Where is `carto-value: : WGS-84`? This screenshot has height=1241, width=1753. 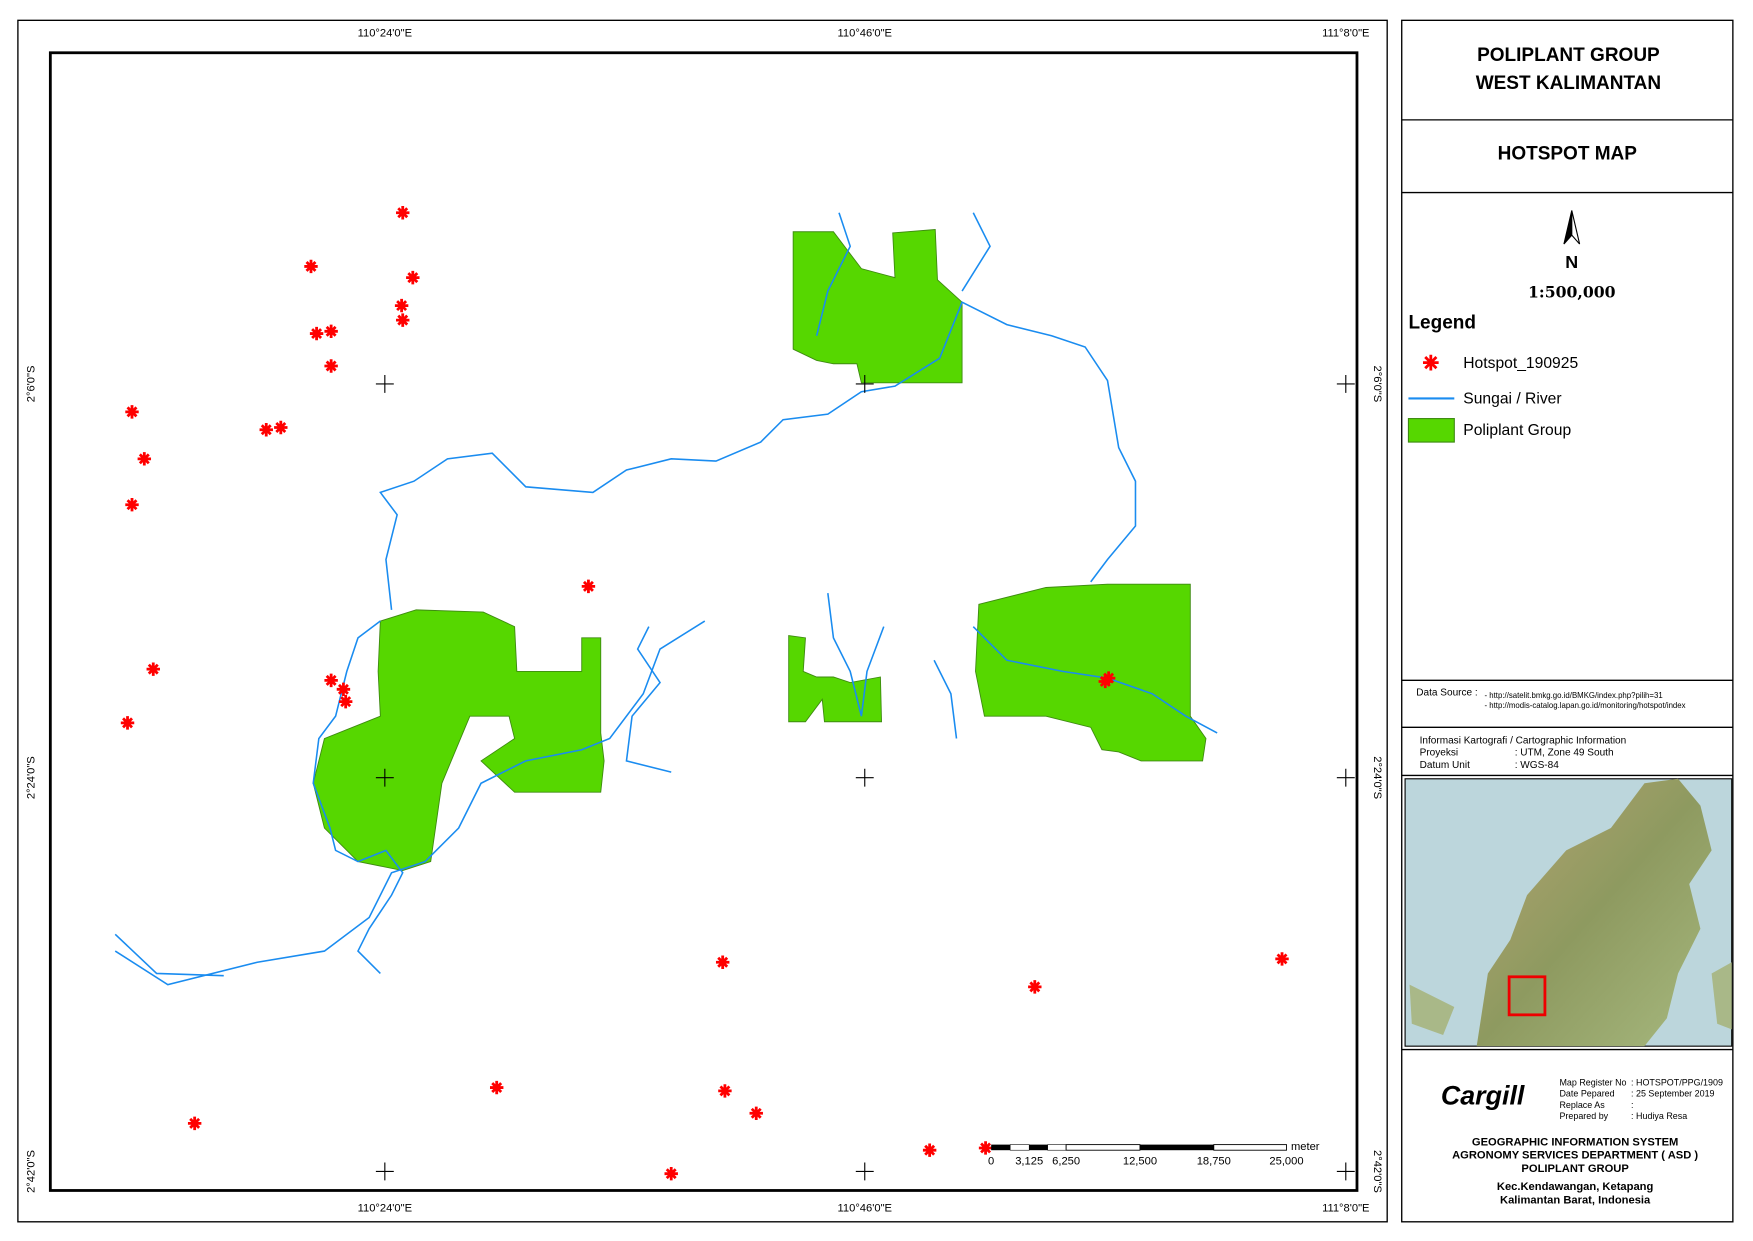
carto-value: : WGS-84 is located at coordinates (1537, 765).